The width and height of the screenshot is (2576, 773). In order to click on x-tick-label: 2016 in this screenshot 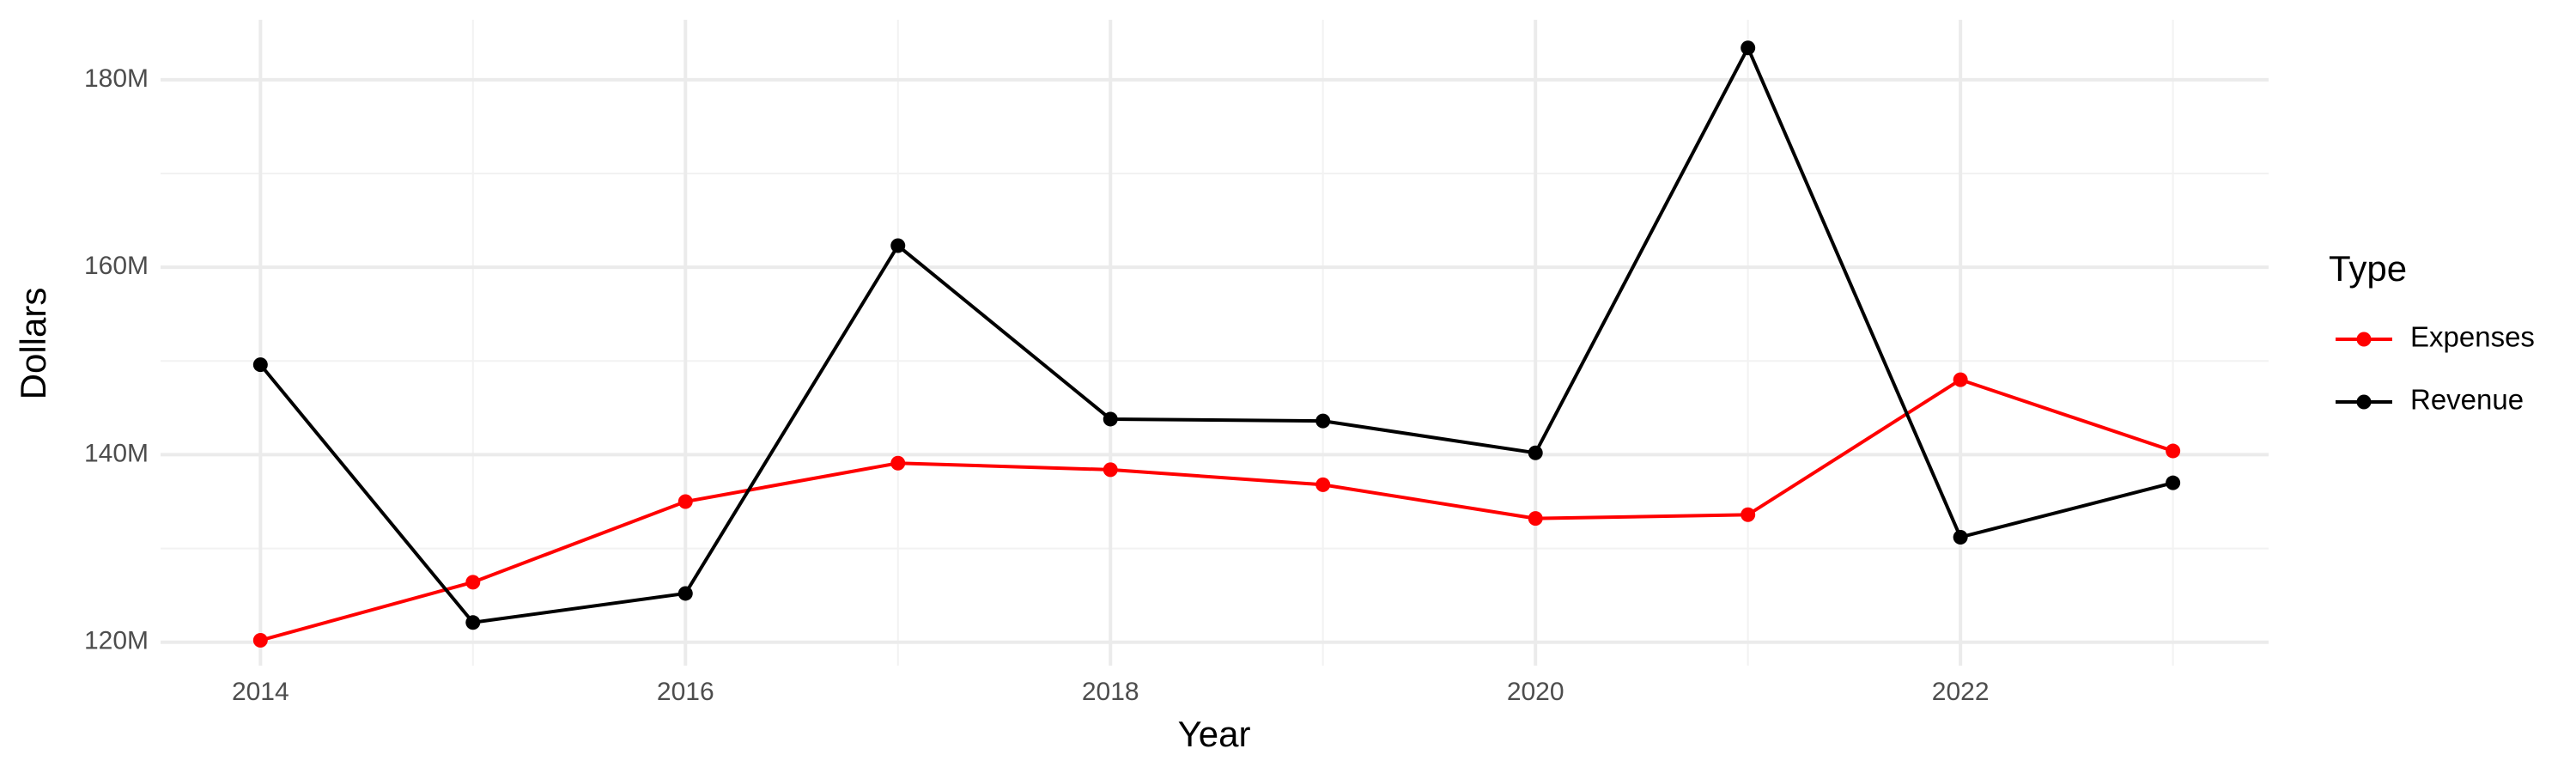, I will do `click(685, 692)`.